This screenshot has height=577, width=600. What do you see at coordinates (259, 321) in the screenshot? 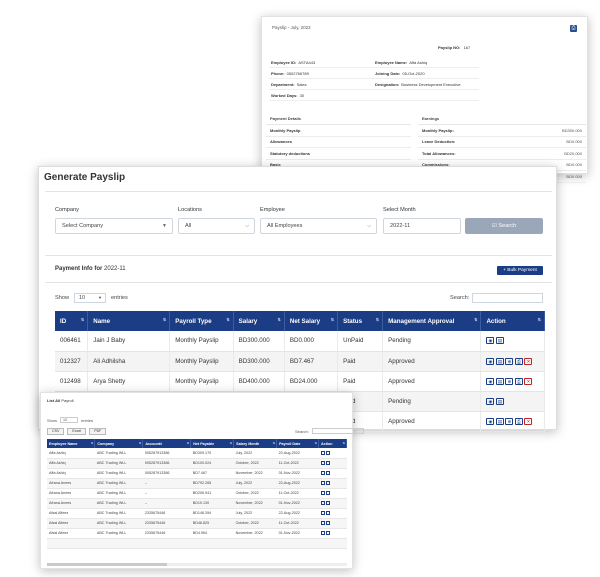
I see `column-header: Salary ⇅` at bounding box center [259, 321].